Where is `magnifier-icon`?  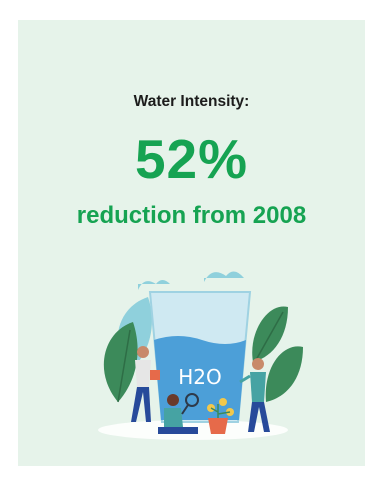 magnifier-icon is located at coordinates (190, 404).